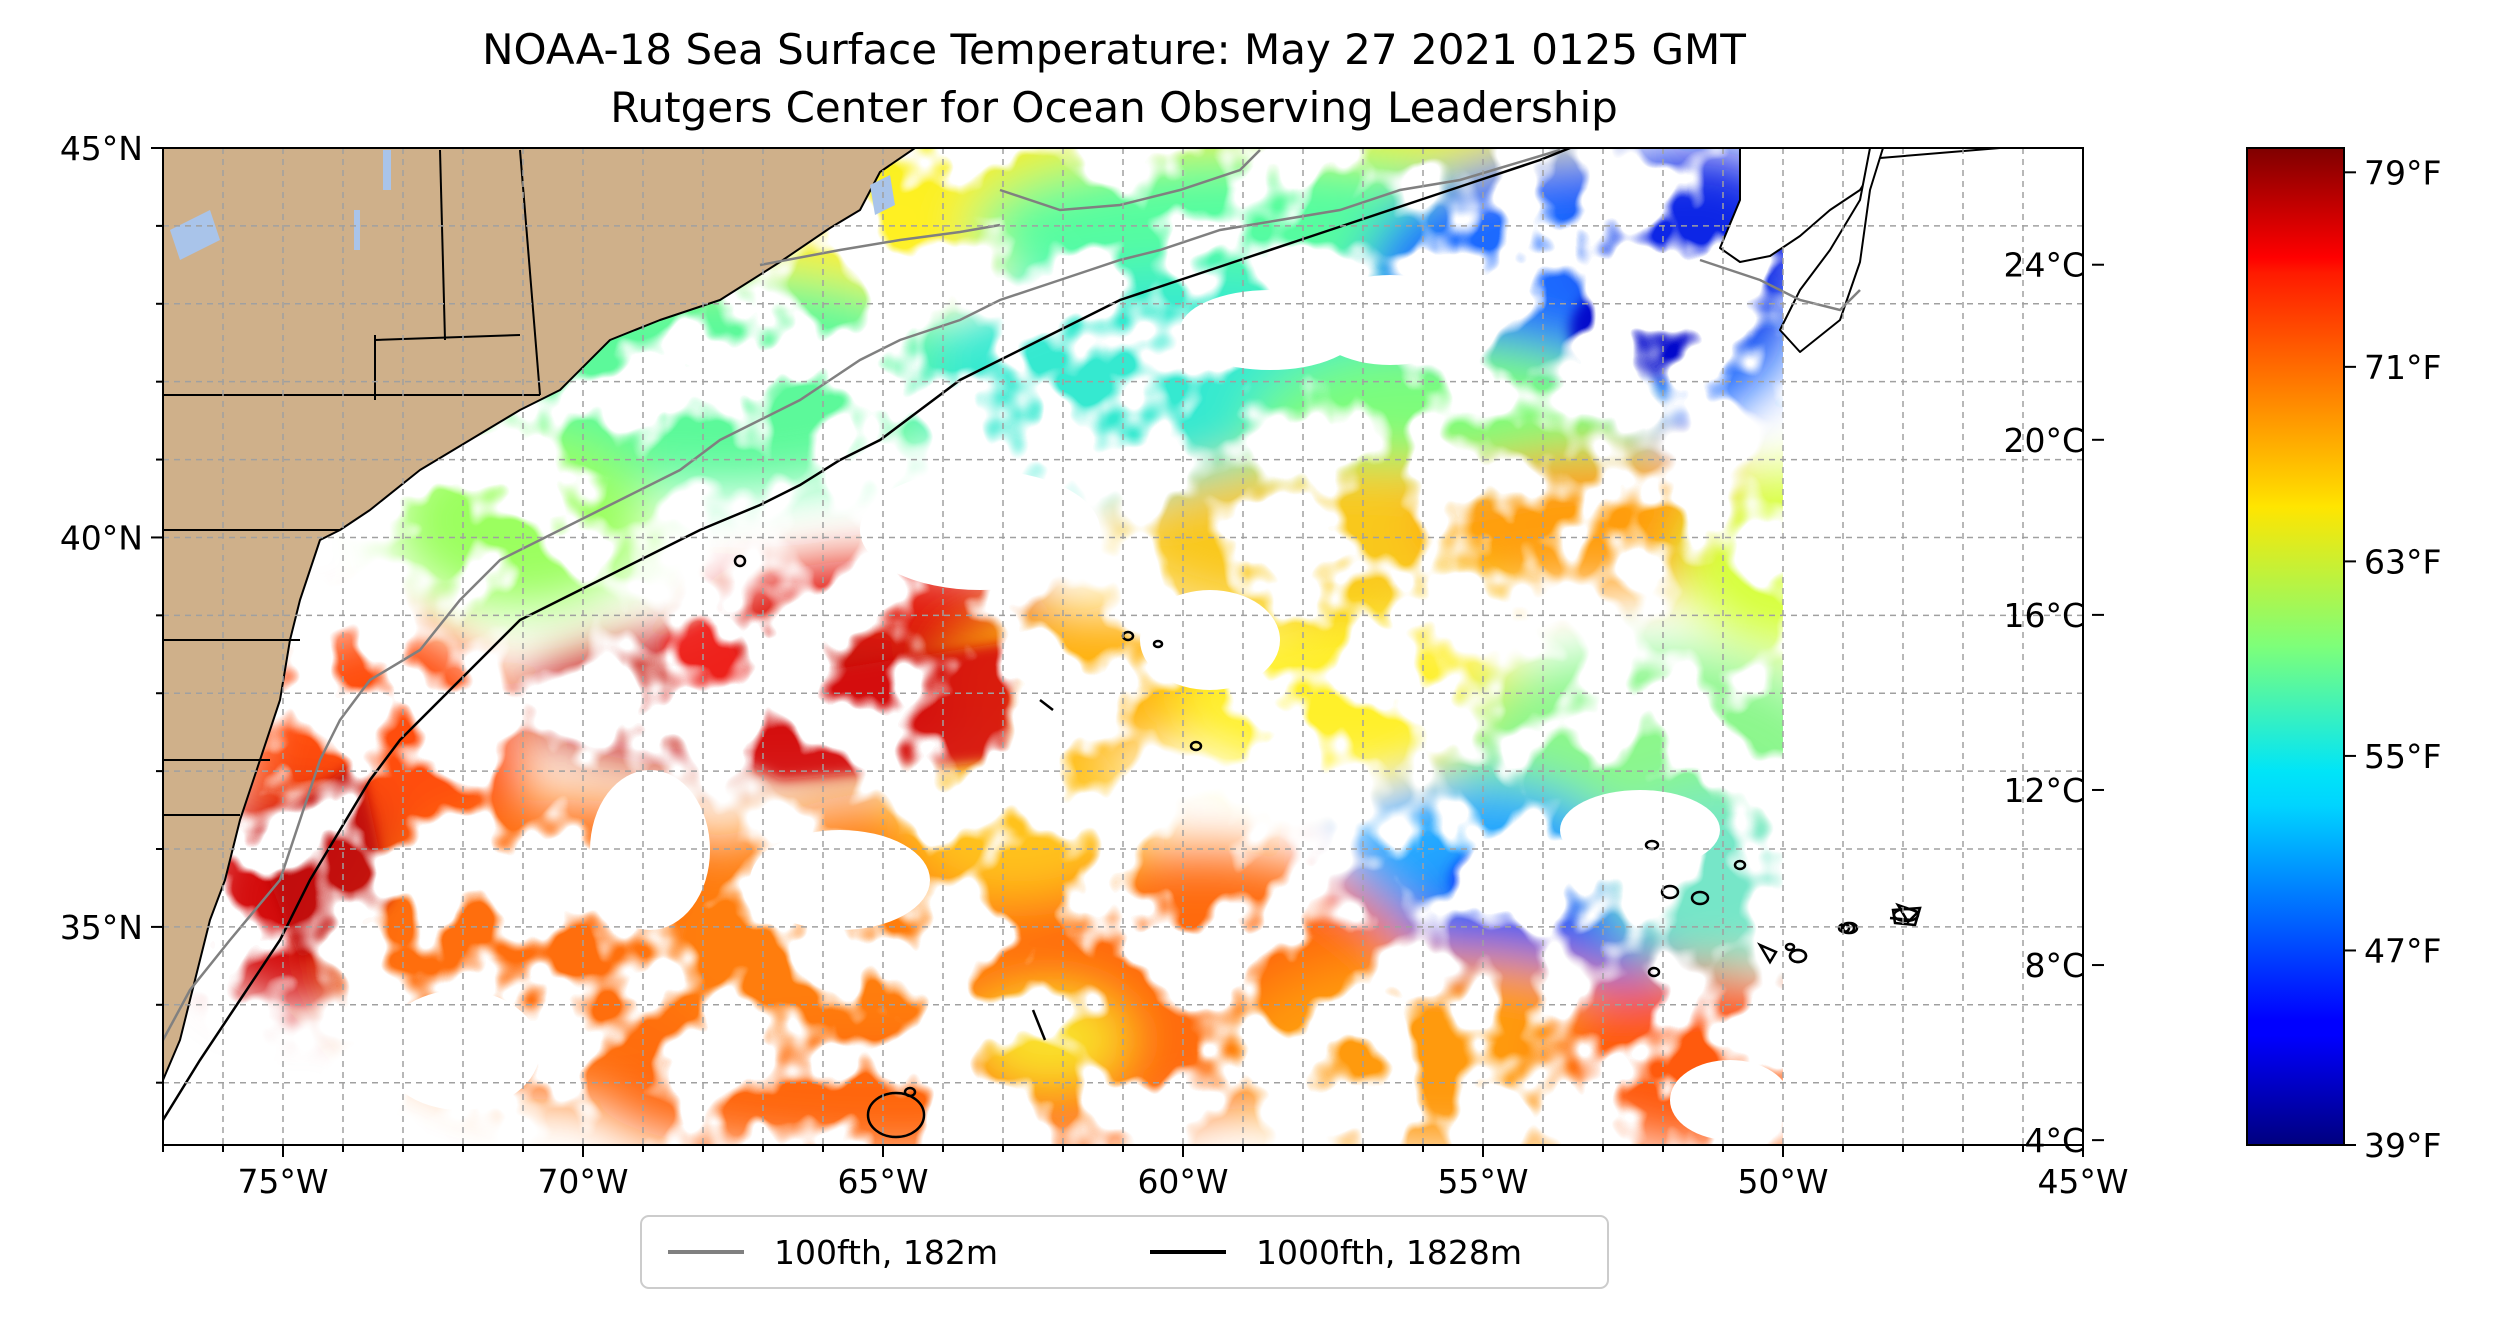 Image resolution: width=2502 pixels, height=1318 pixels. I want to click on colorbar-fahrenheit-ticks: 79°F 71°F 63°F 55°F 47°F 39°F, so click(2392, 659).